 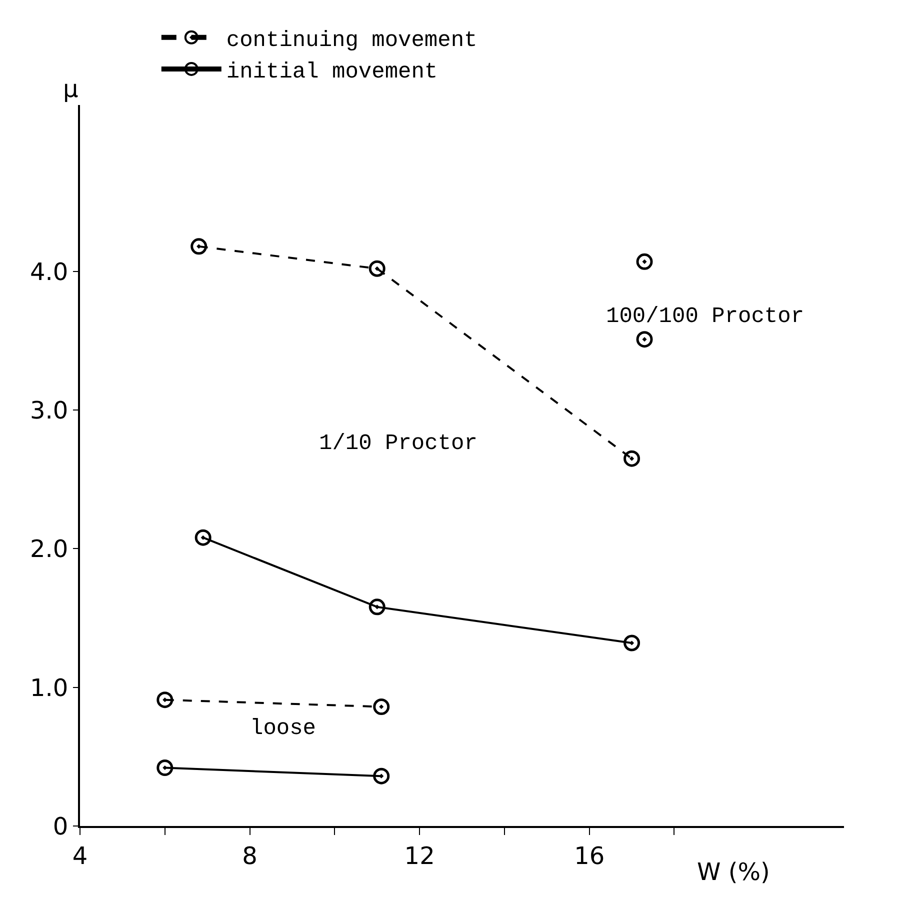 I want to click on y-tick-label: 3.0, so click(x=49, y=410).